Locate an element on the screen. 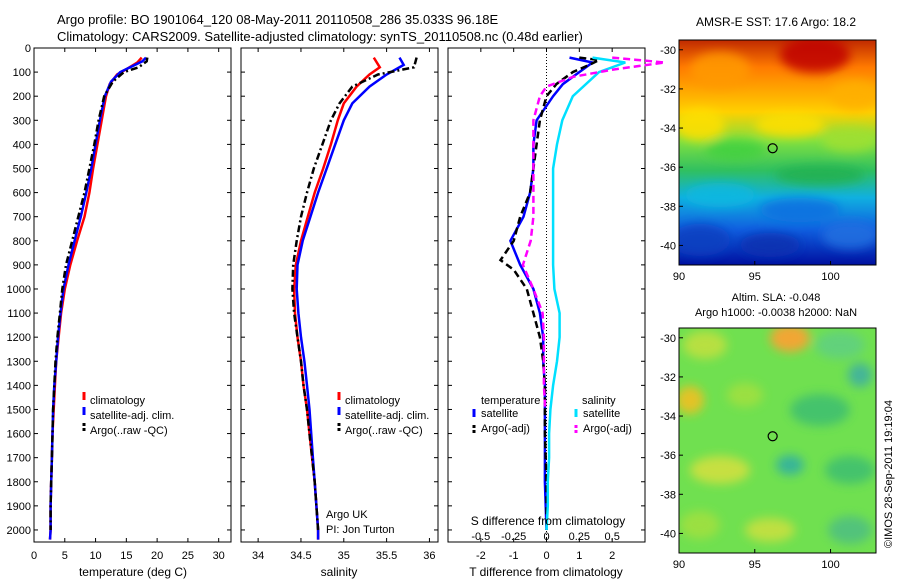 Image resolution: width=900 pixels, height=580 pixels. depth-tick-label: 600 is located at coordinates (22, 194).